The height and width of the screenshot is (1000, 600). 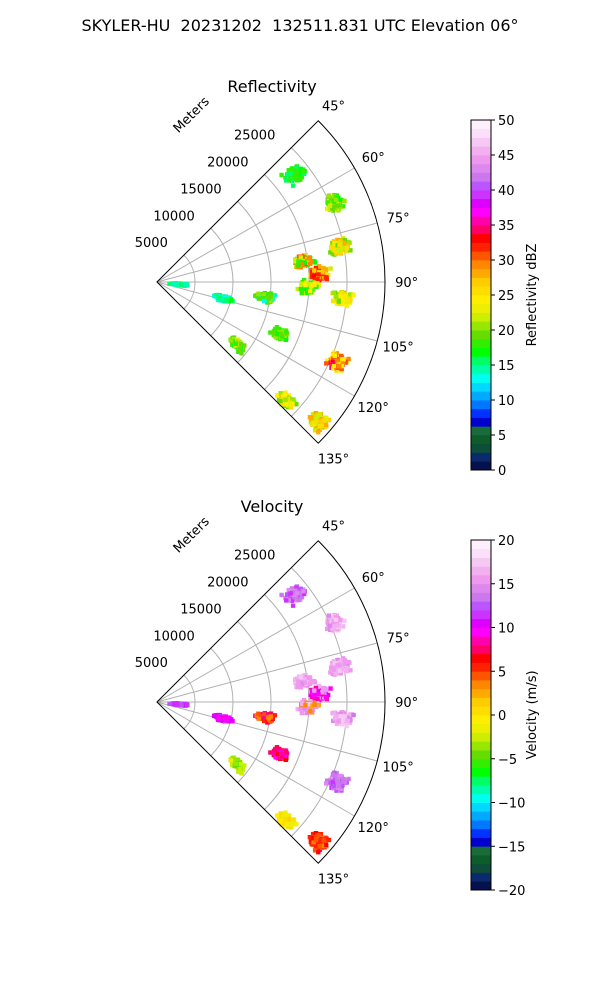 I want to click on radar-echoes, so click(x=261, y=299).